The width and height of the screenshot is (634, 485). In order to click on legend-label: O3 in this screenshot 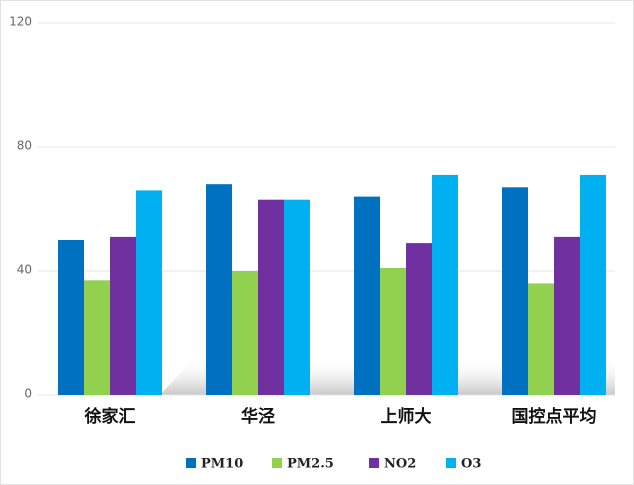, I will do `click(471, 464)`.